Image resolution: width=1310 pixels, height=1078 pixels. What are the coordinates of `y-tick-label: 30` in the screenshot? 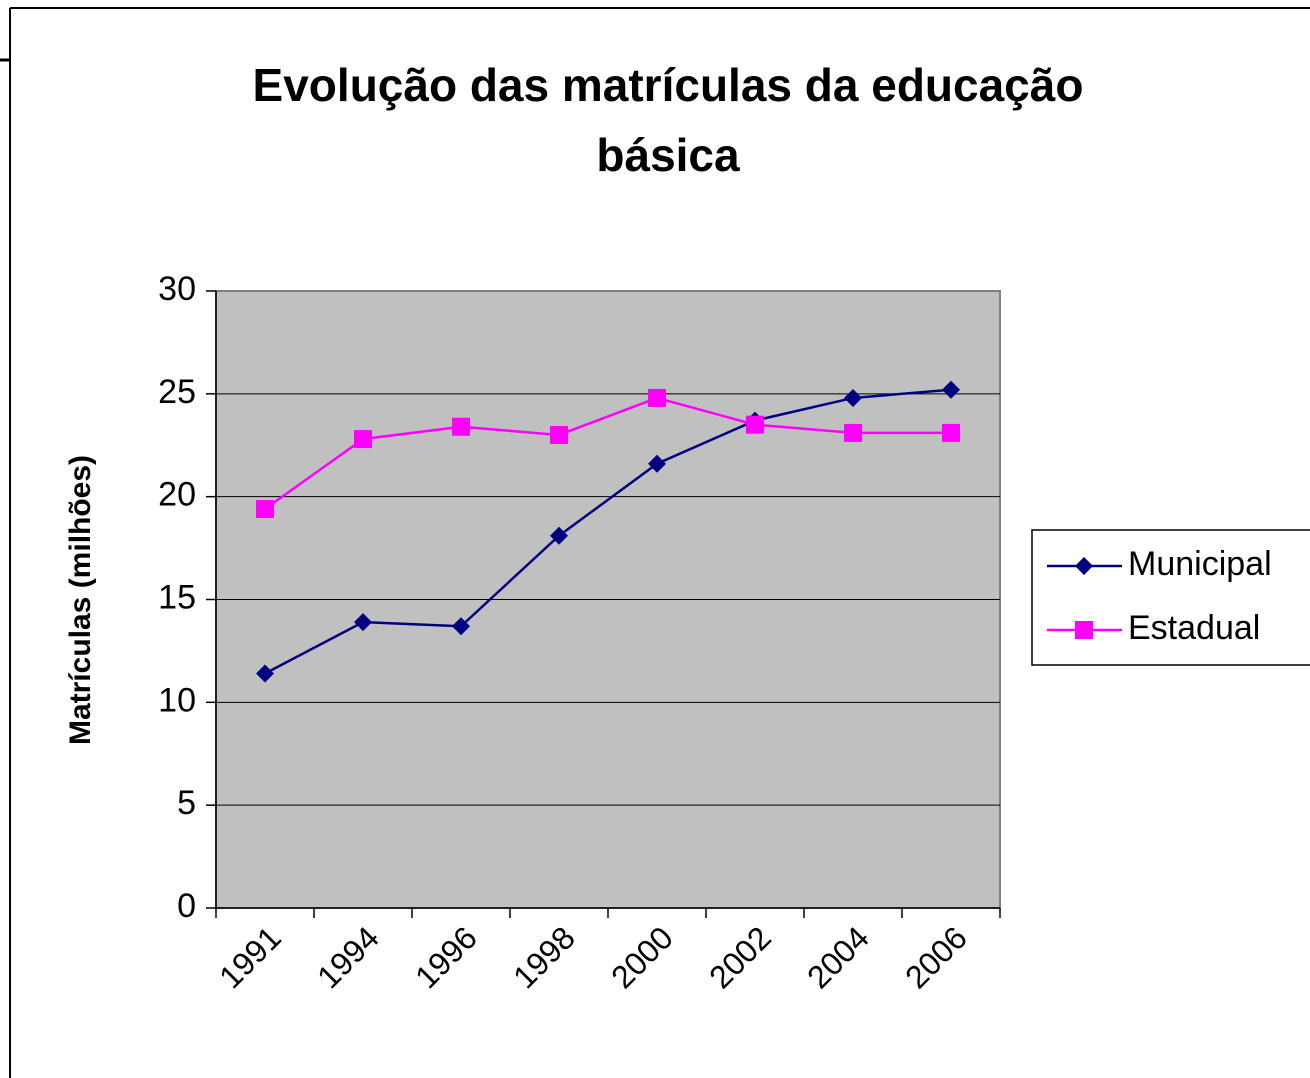 It's located at (177, 289).